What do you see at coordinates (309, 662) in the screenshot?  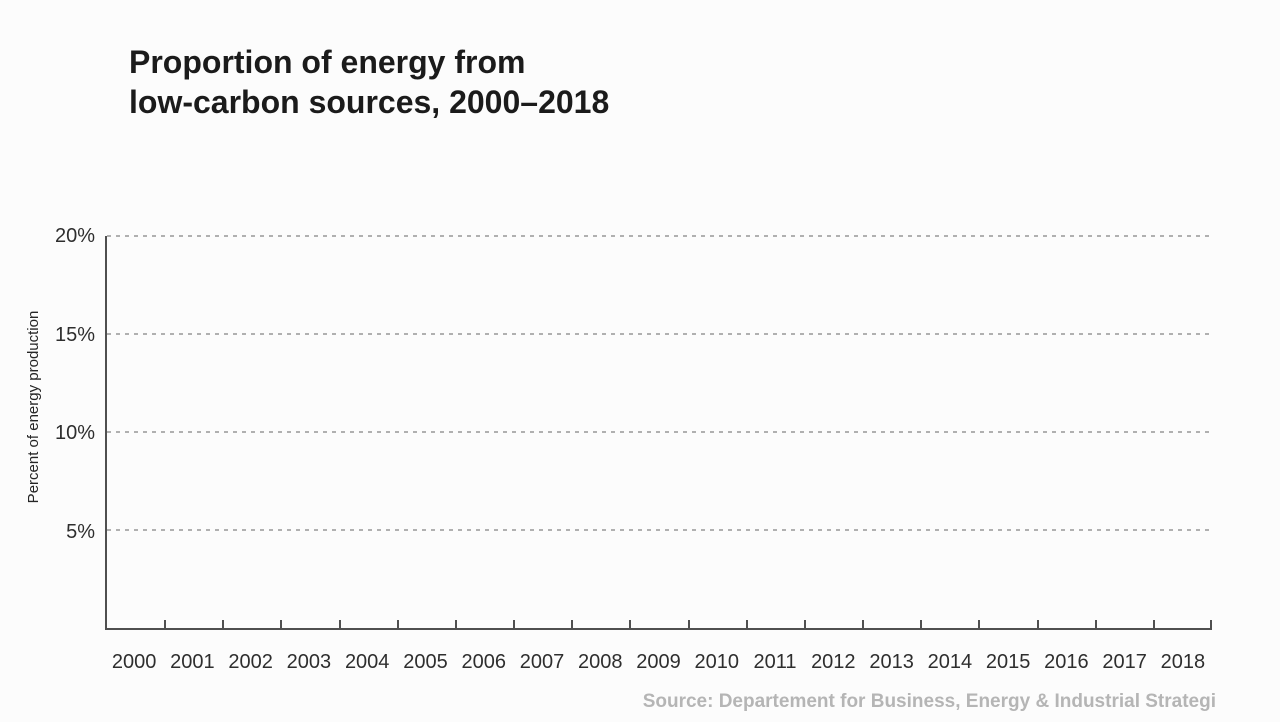 I see `x-tick-label-2003: 2003` at bounding box center [309, 662].